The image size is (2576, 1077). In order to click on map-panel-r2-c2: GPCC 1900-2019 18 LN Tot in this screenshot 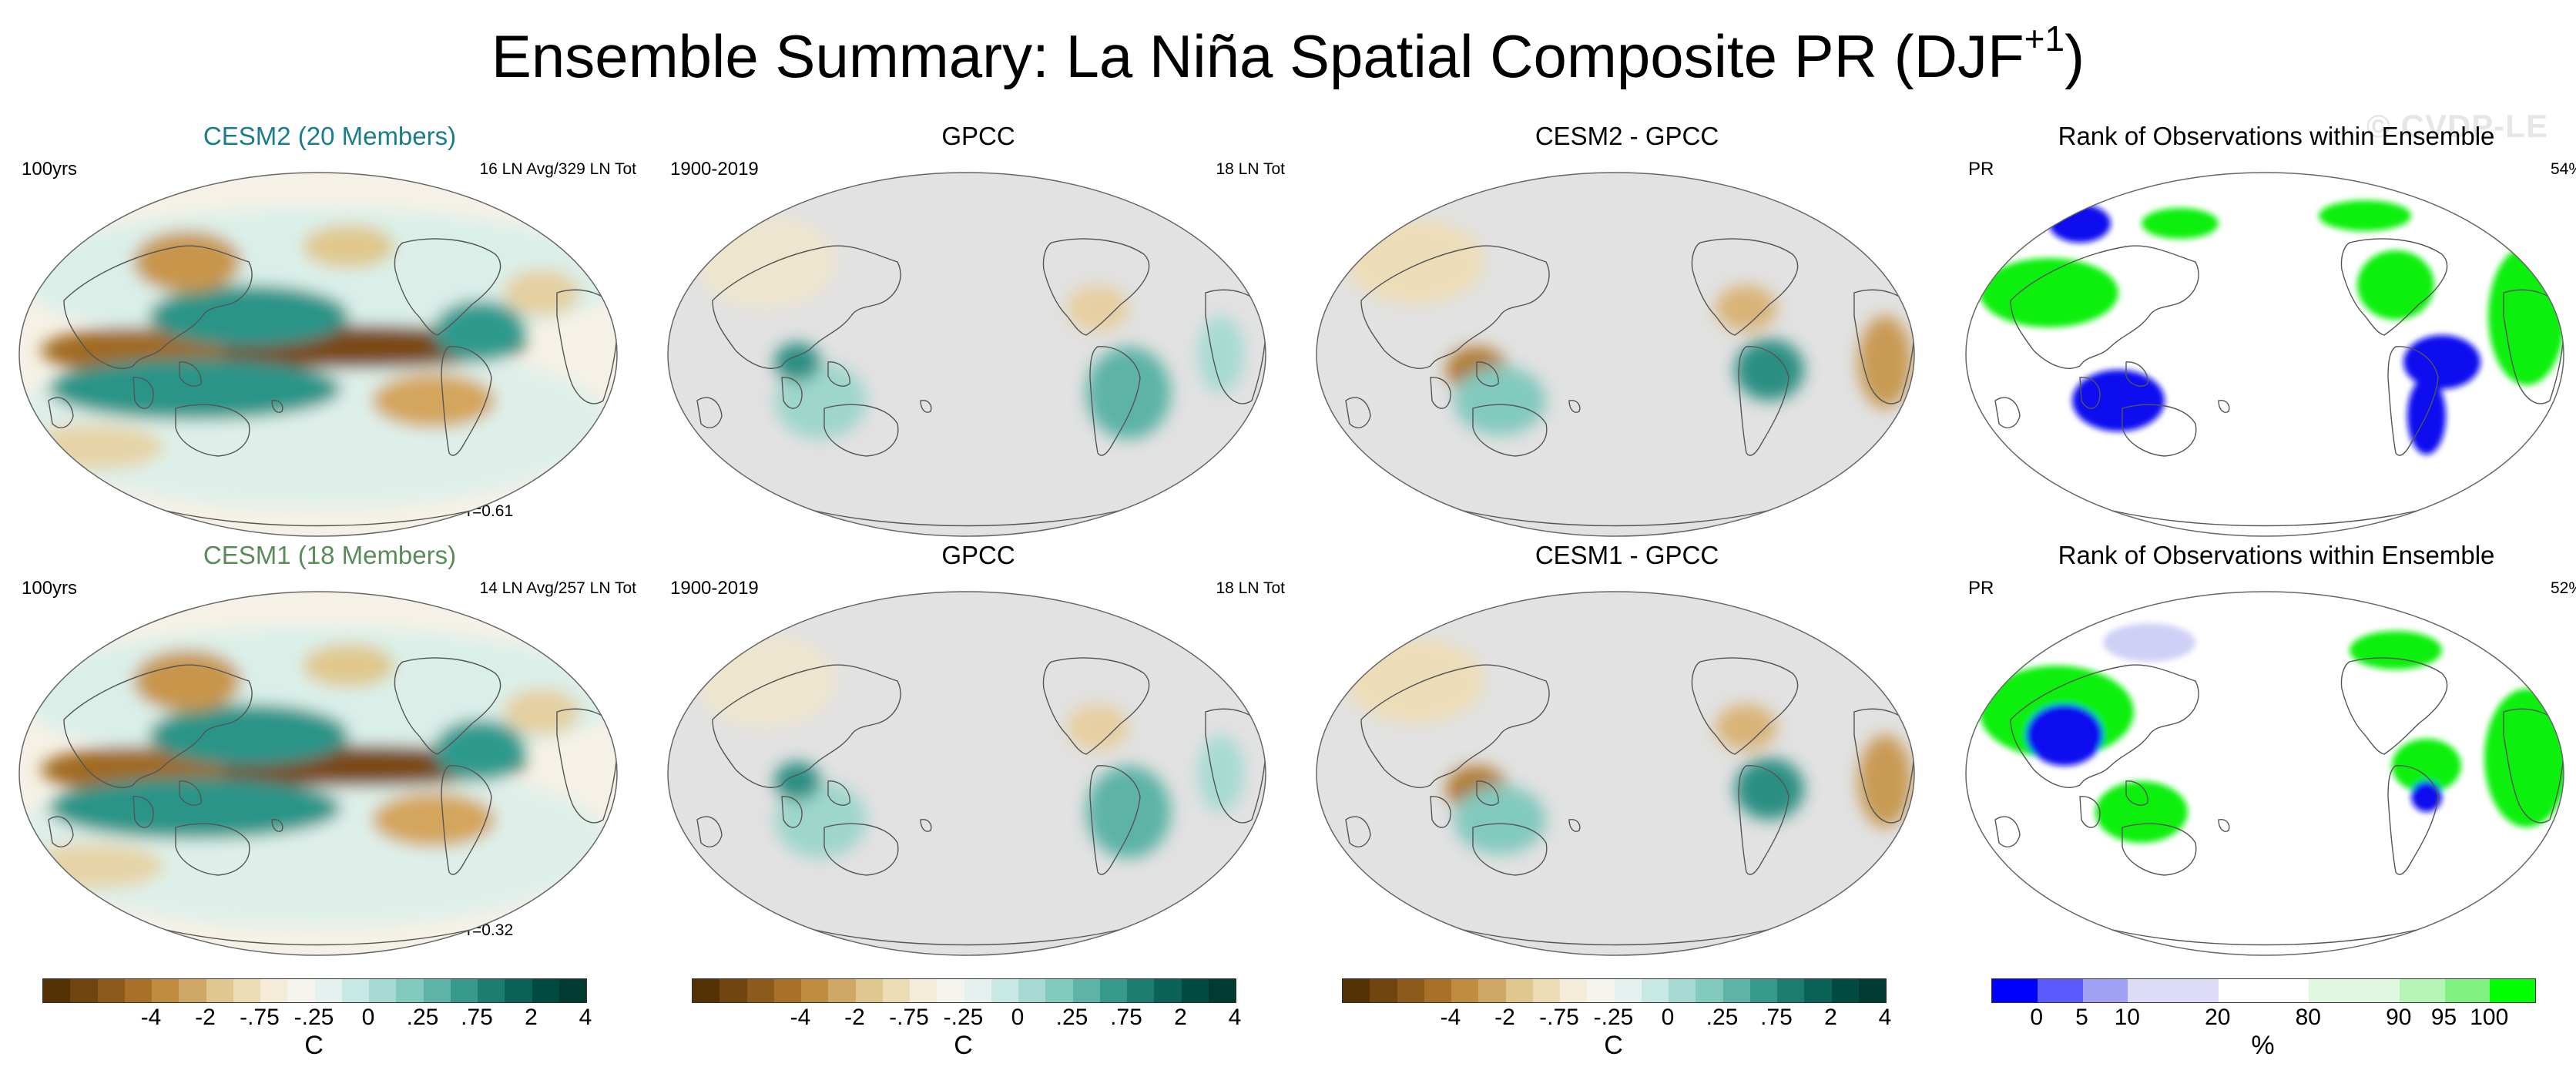, I will do `click(978, 745)`.